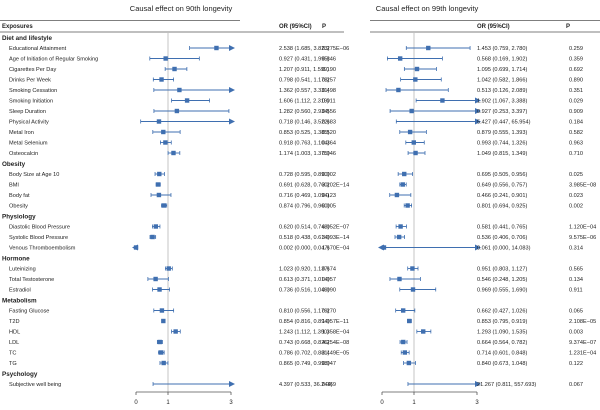  I want to click on p-value-text: 6.052E−07, so click(335, 228).